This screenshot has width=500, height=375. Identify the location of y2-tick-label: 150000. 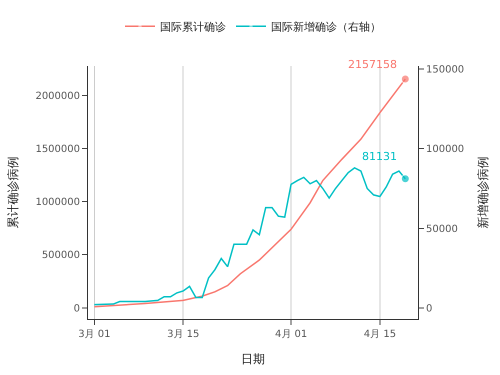
(445, 70).